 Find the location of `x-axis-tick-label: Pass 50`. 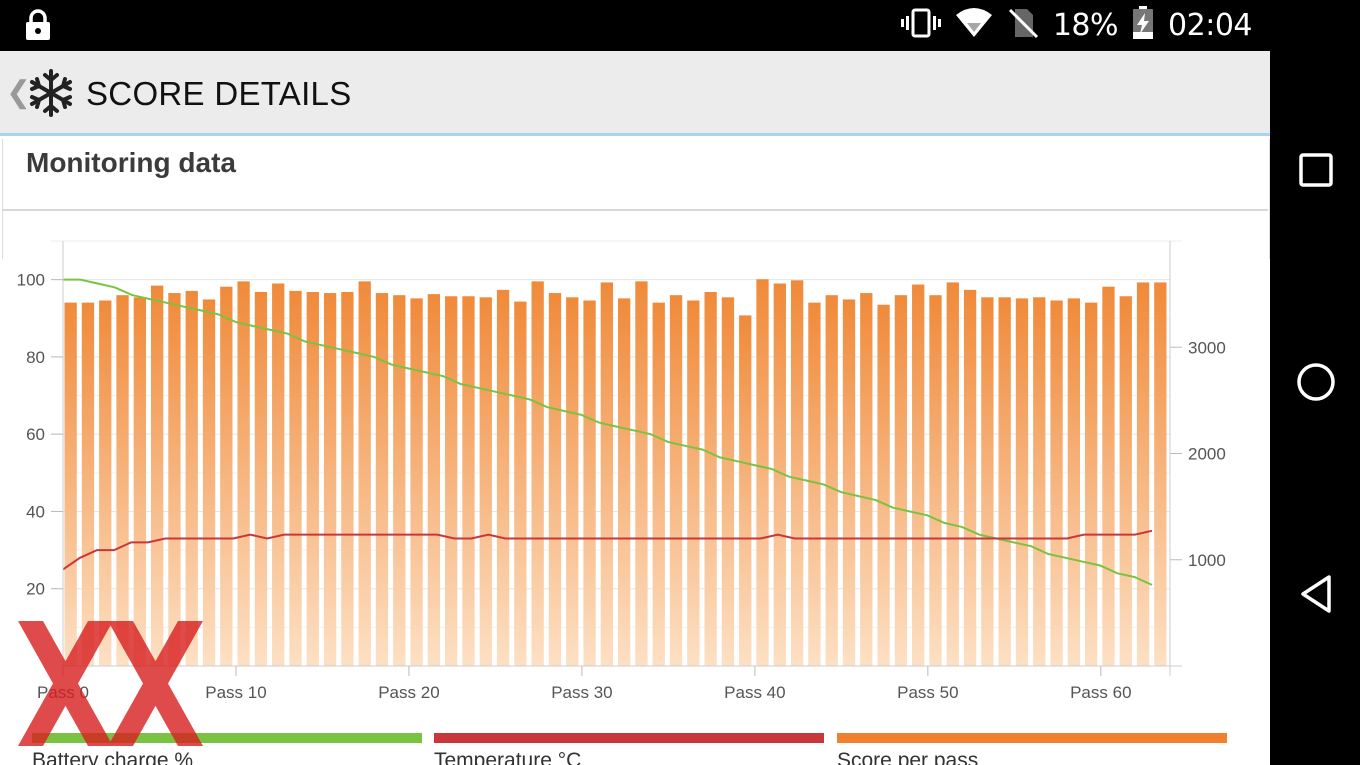

x-axis-tick-label: Pass 50 is located at coordinates (927, 692).